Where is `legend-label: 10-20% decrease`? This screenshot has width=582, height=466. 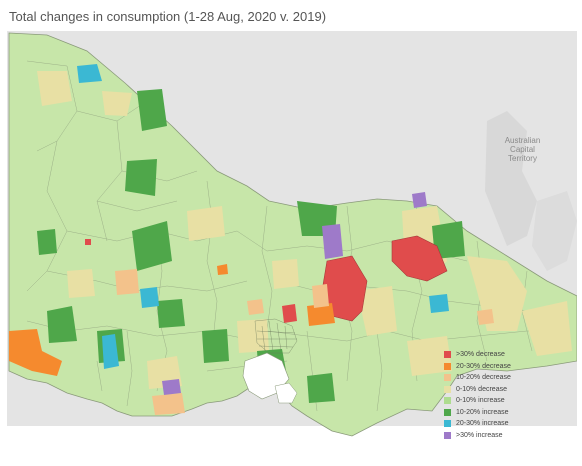
legend-label: 10-20% decrease is located at coordinates (483, 378).